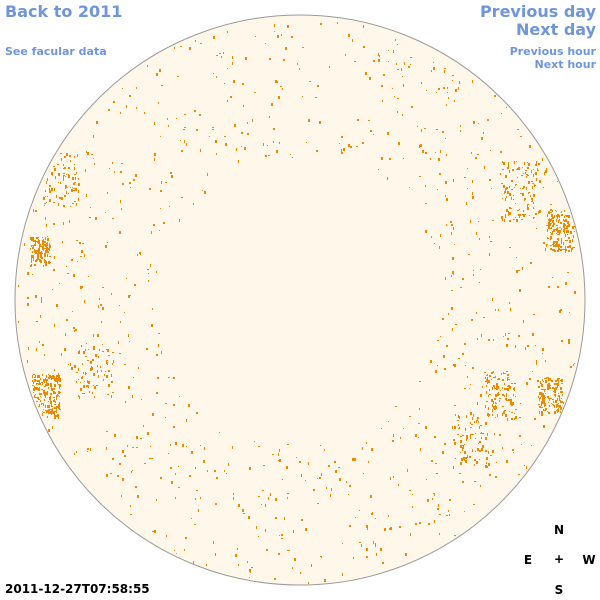 The image size is (600, 600). I want to click on back-to-year-link: Back to 2011, so click(64, 11).